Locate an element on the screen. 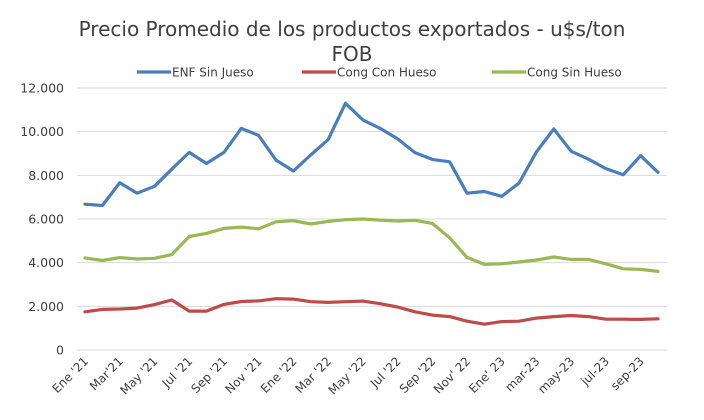 The height and width of the screenshot is (420, 704). x-tick-label: sep-23 is located at coordinates (627, 373).